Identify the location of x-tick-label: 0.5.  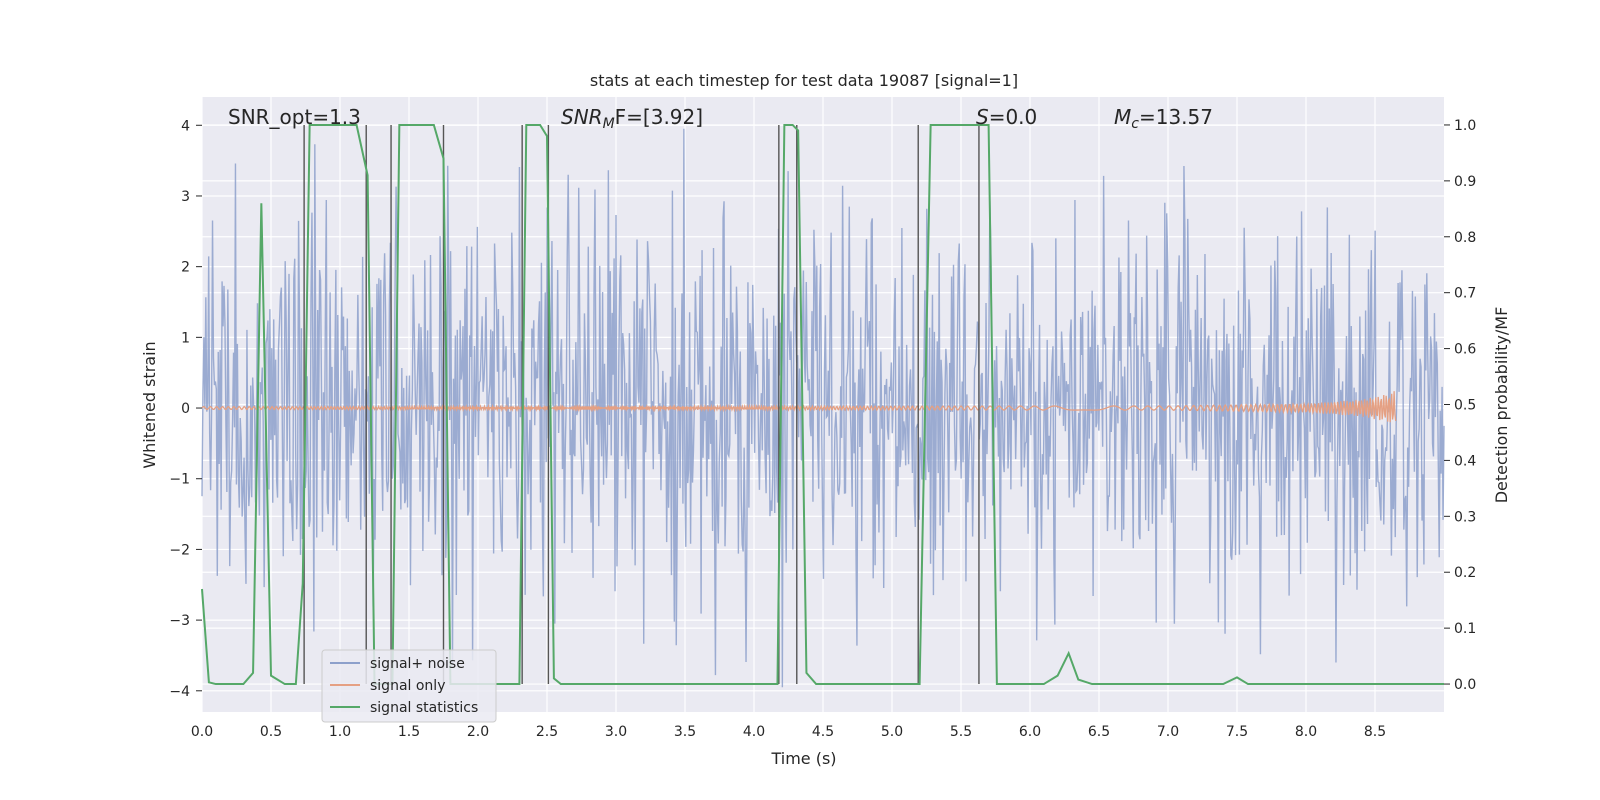
(271, 732).